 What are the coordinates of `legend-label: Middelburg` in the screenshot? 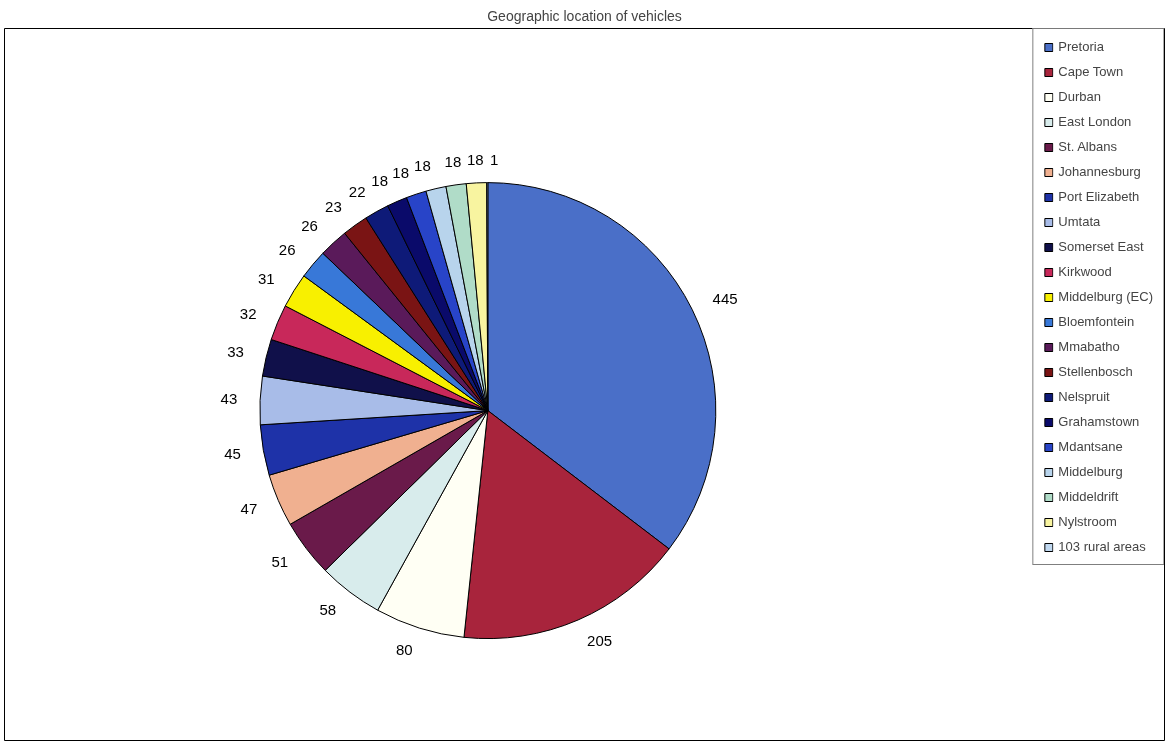 It's located at (1090, 471).